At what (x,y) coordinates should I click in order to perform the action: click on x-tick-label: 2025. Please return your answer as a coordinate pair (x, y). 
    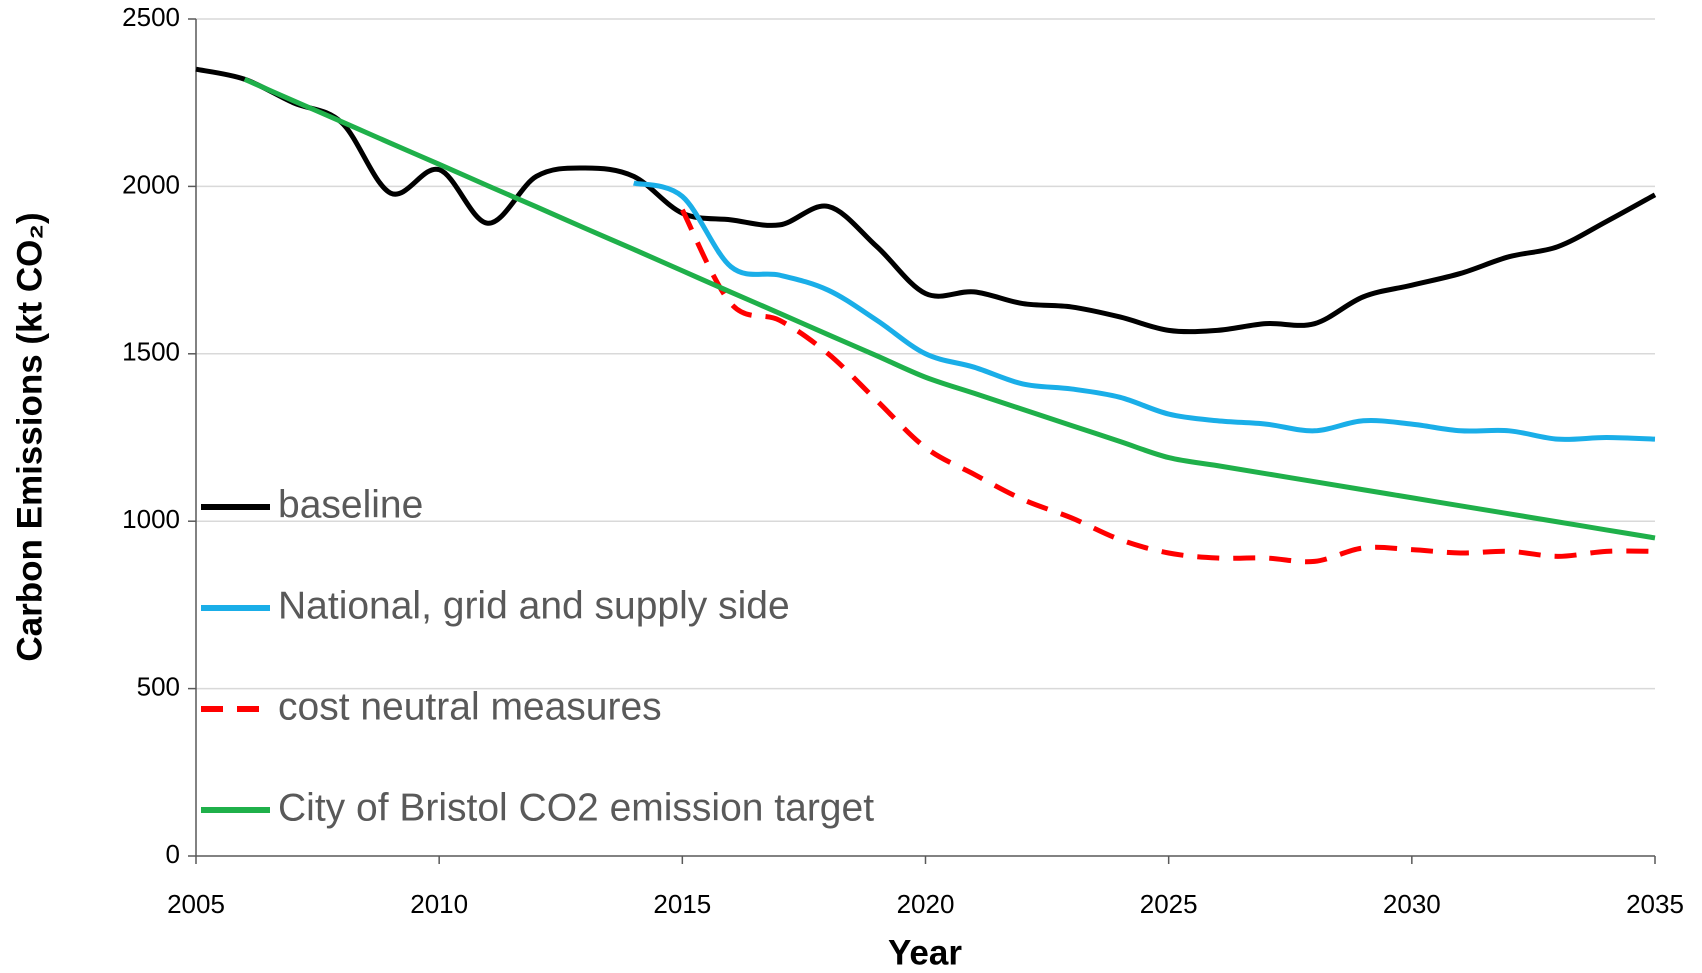
    Looking at the image, I should click on (1169, 904).